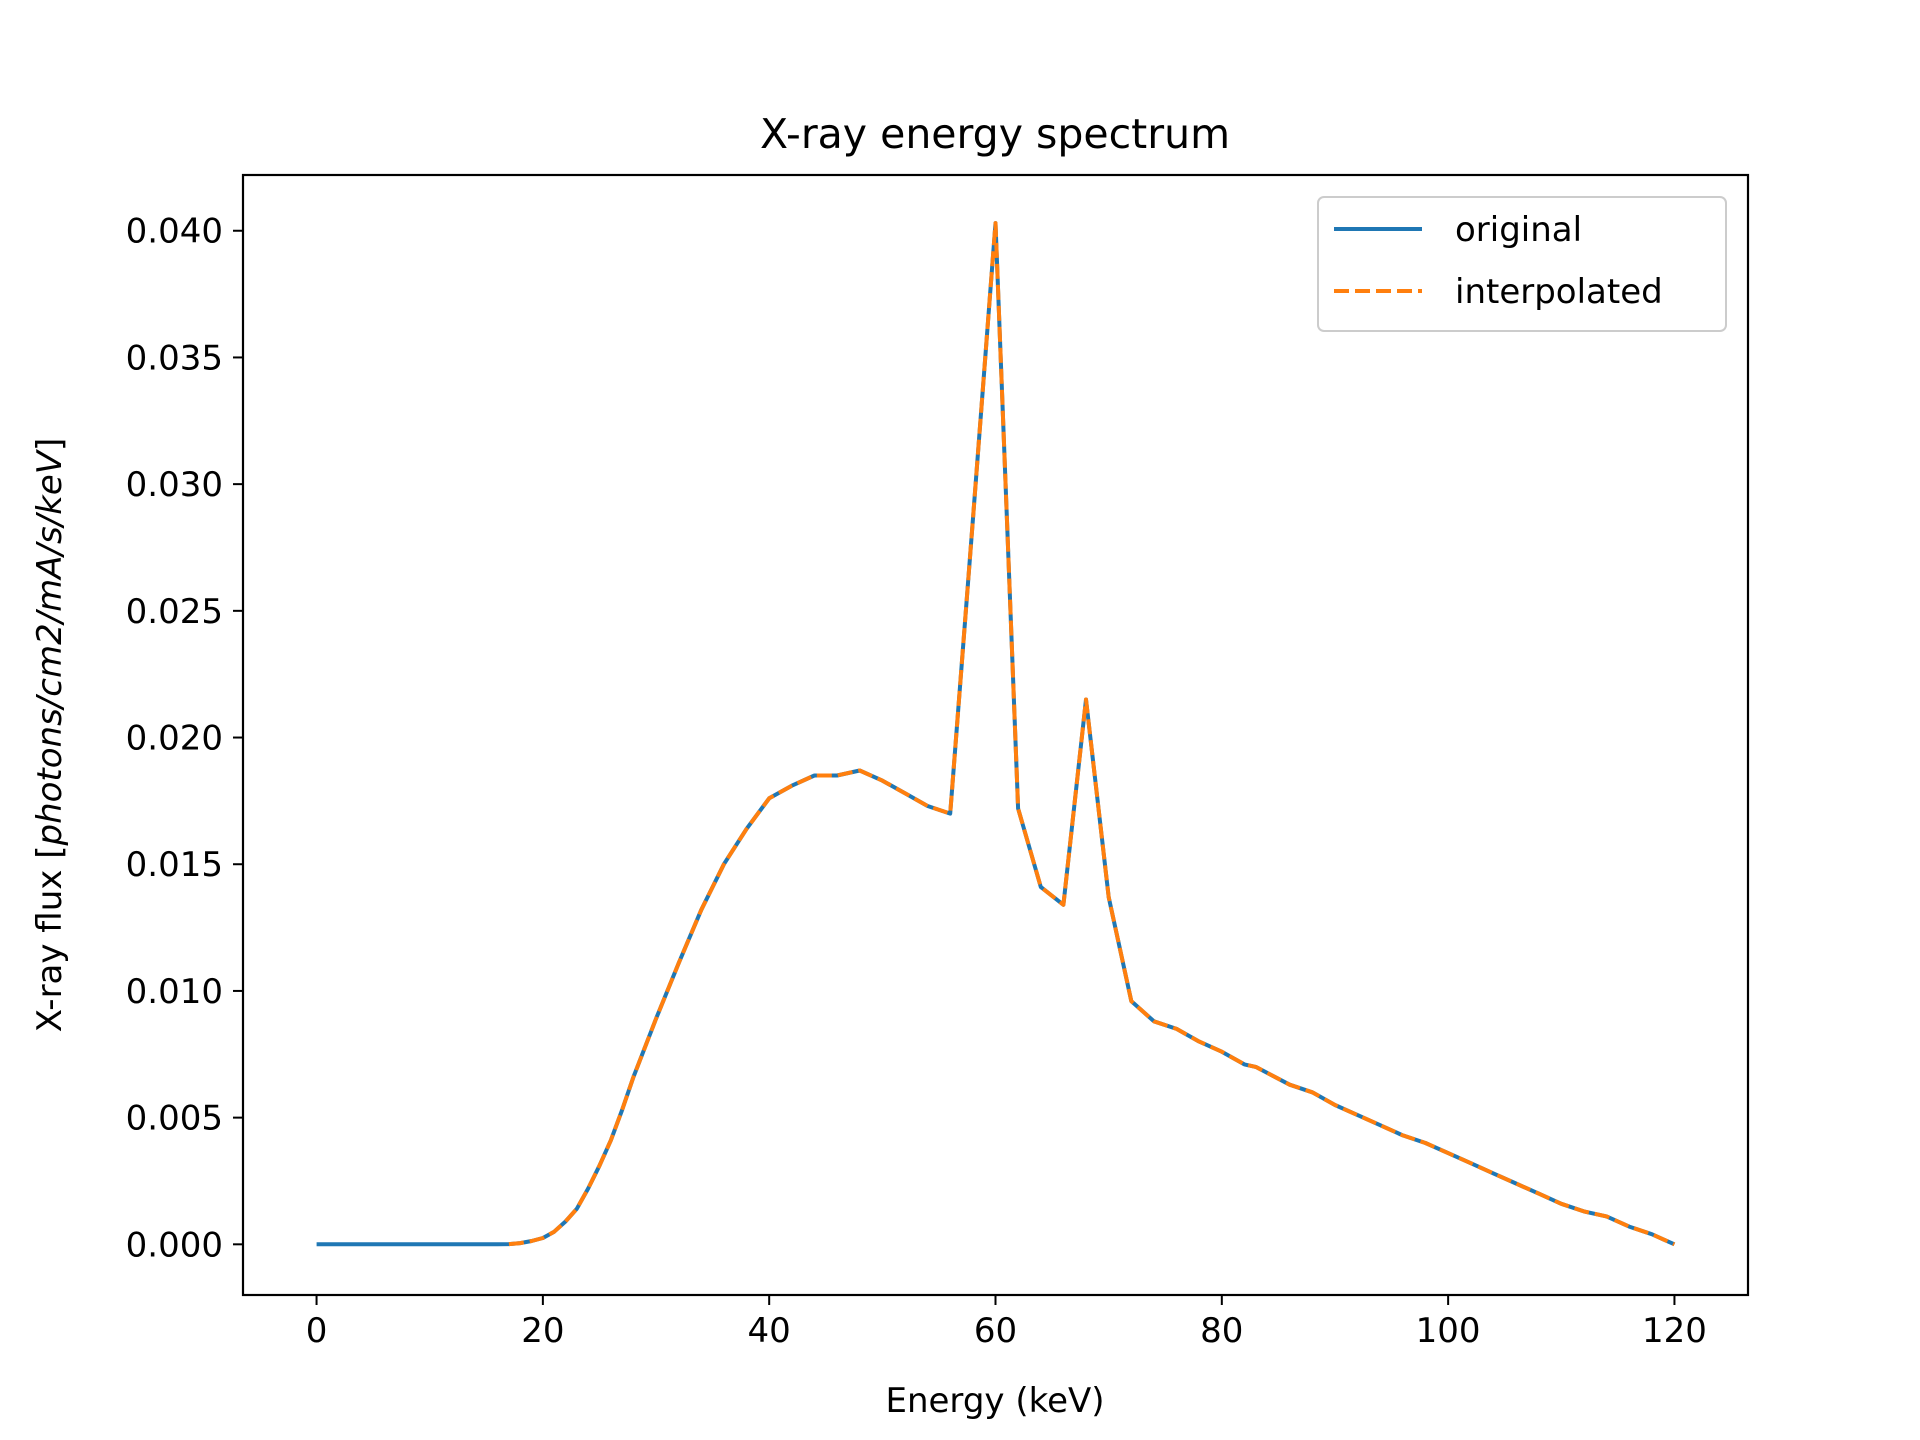  What do you see at coordinates (995, 1331) in the screenshot?
I see `x-tick-label: 60` at bounding box center [995, 1331].